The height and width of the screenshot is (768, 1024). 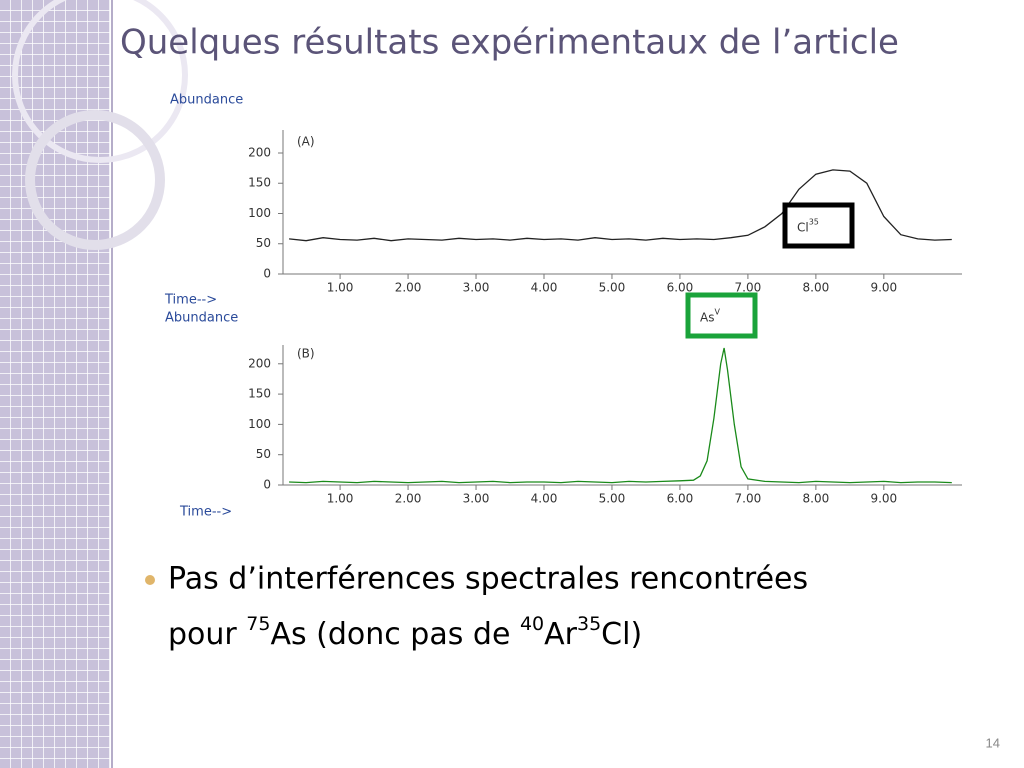 I want to click on superscript: 75, so click(x=258, y=624).